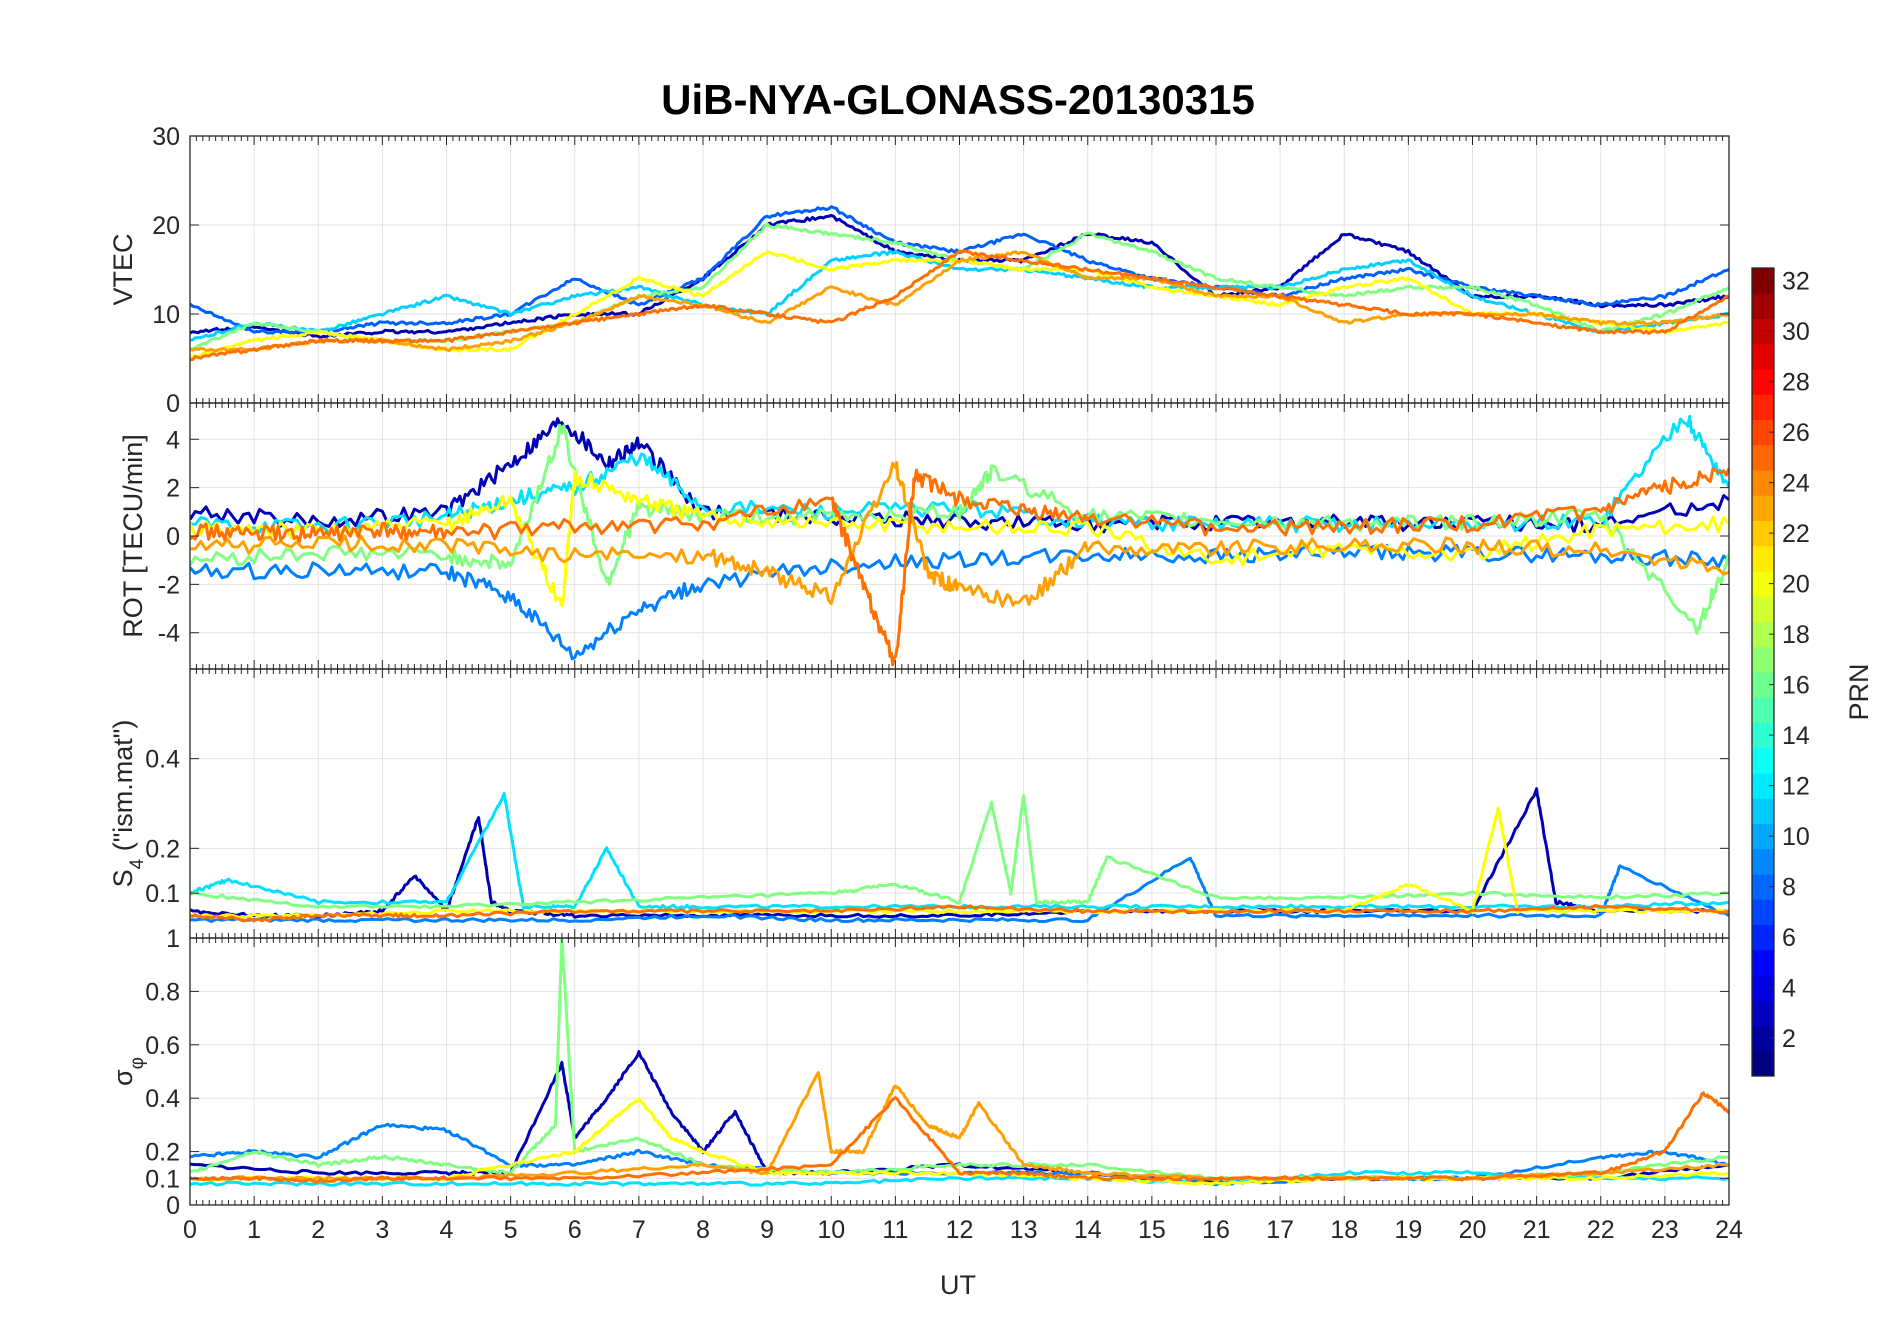 This screenshot has width=1902, height=1330. Describe the element at coordinates (169, 634) in the screenshot. I see `y-tick-label: -4` at that location.